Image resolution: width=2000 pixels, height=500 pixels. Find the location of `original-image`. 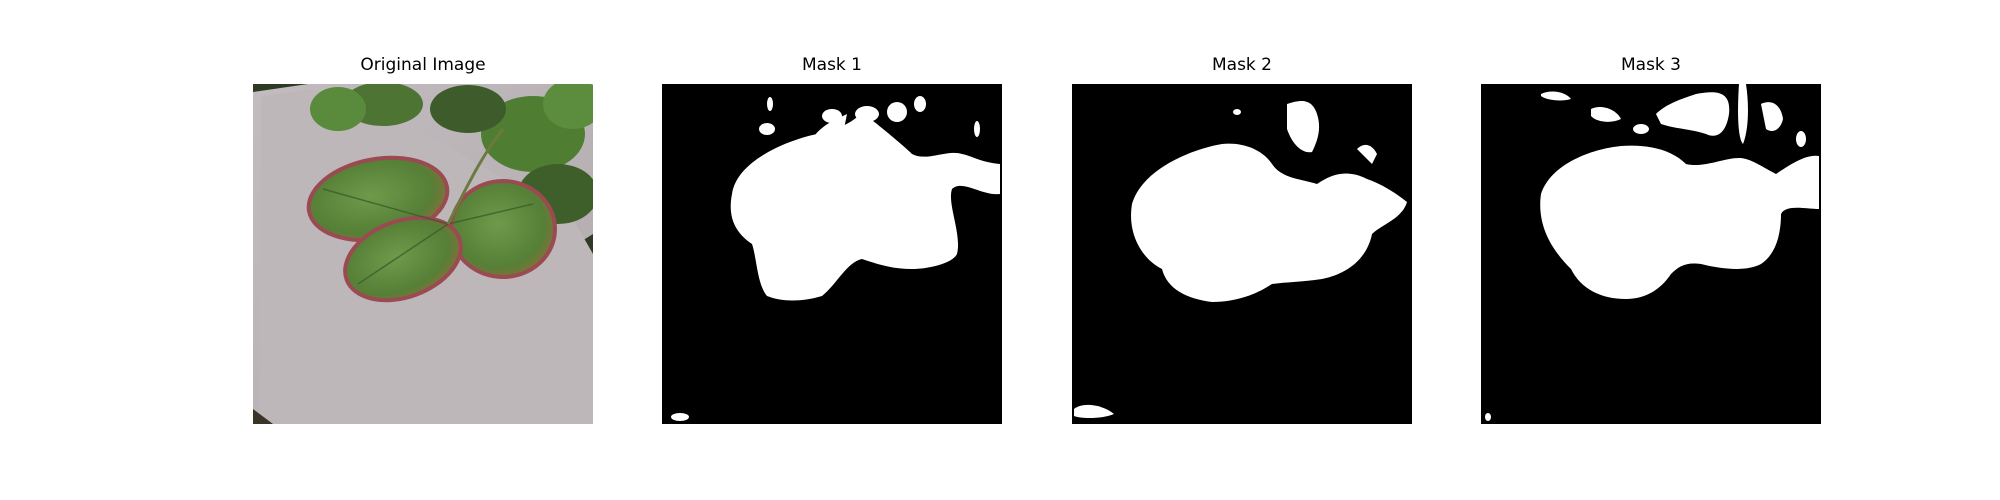

original-image is located at coordinates (423, 254).